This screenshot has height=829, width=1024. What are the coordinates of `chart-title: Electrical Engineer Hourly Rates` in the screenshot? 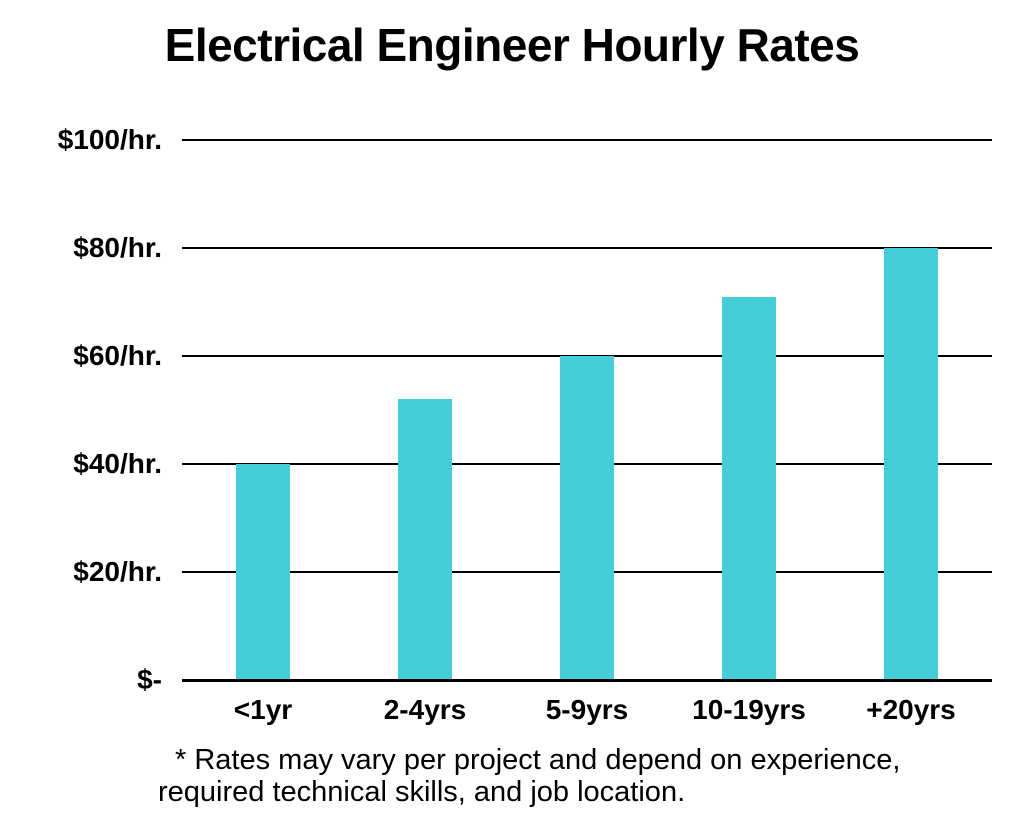 It's located at (512, 45).